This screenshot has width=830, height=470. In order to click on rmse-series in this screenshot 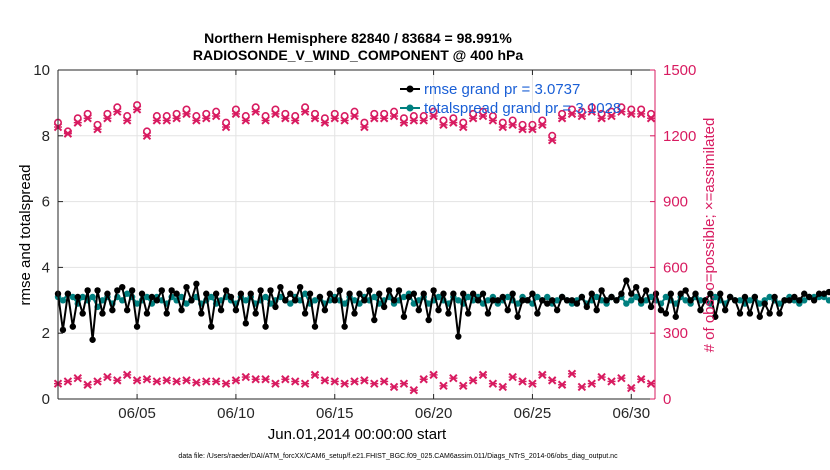, I will do `click(442, 310)`.